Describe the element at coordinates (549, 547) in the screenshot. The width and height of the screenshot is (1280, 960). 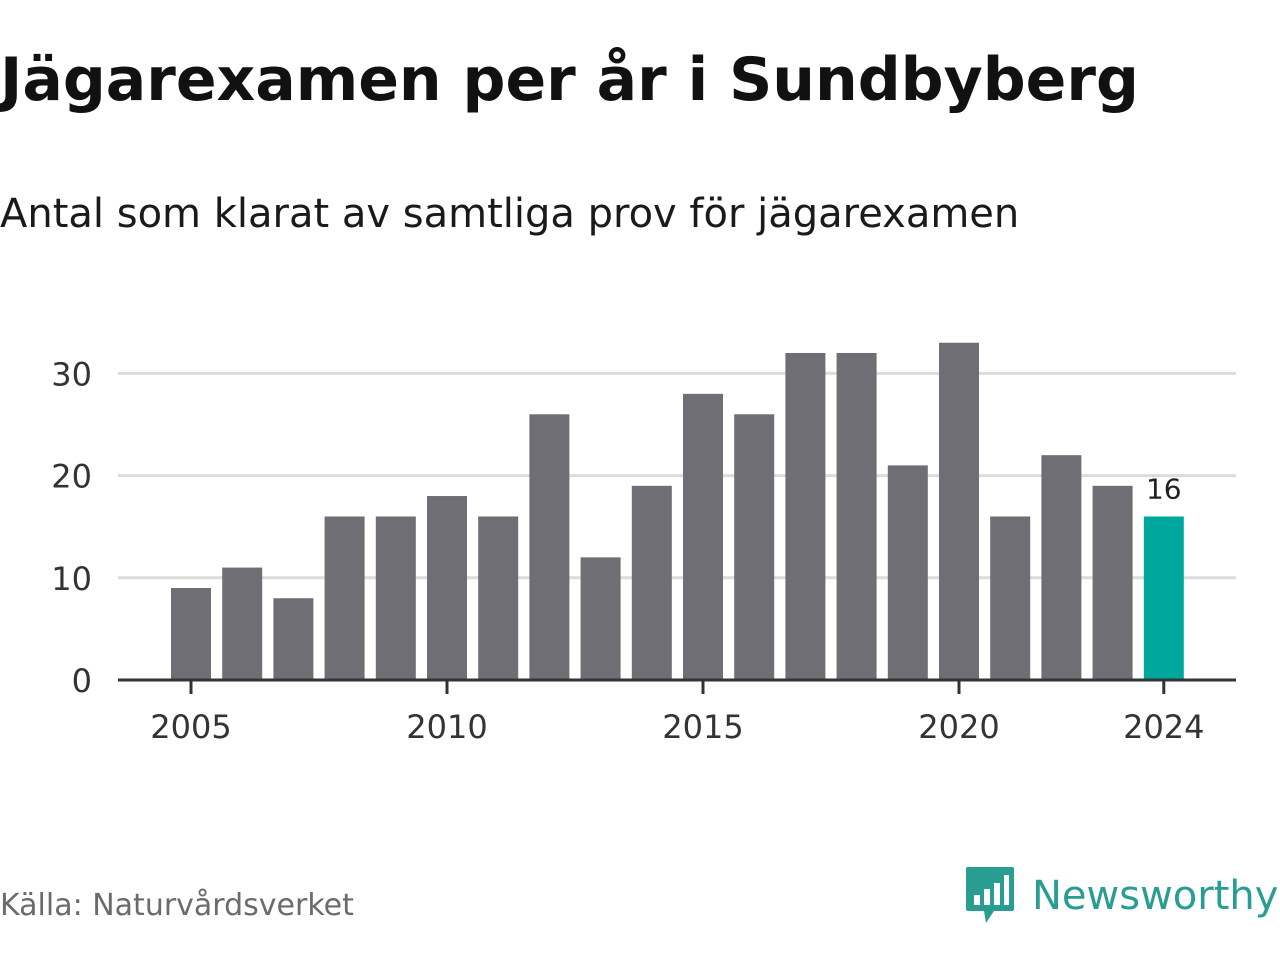
I see `bar-2012` at that location.